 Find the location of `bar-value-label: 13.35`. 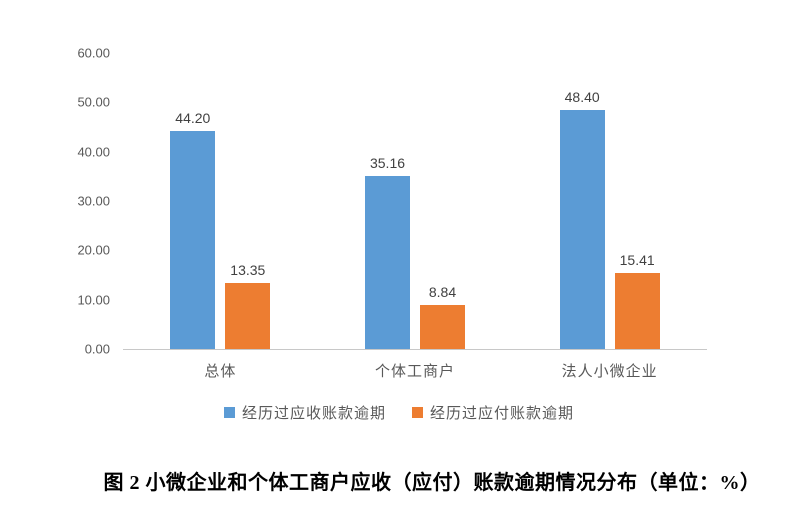

bar-value-label: 13.35 is located at coordinates (248, 270).